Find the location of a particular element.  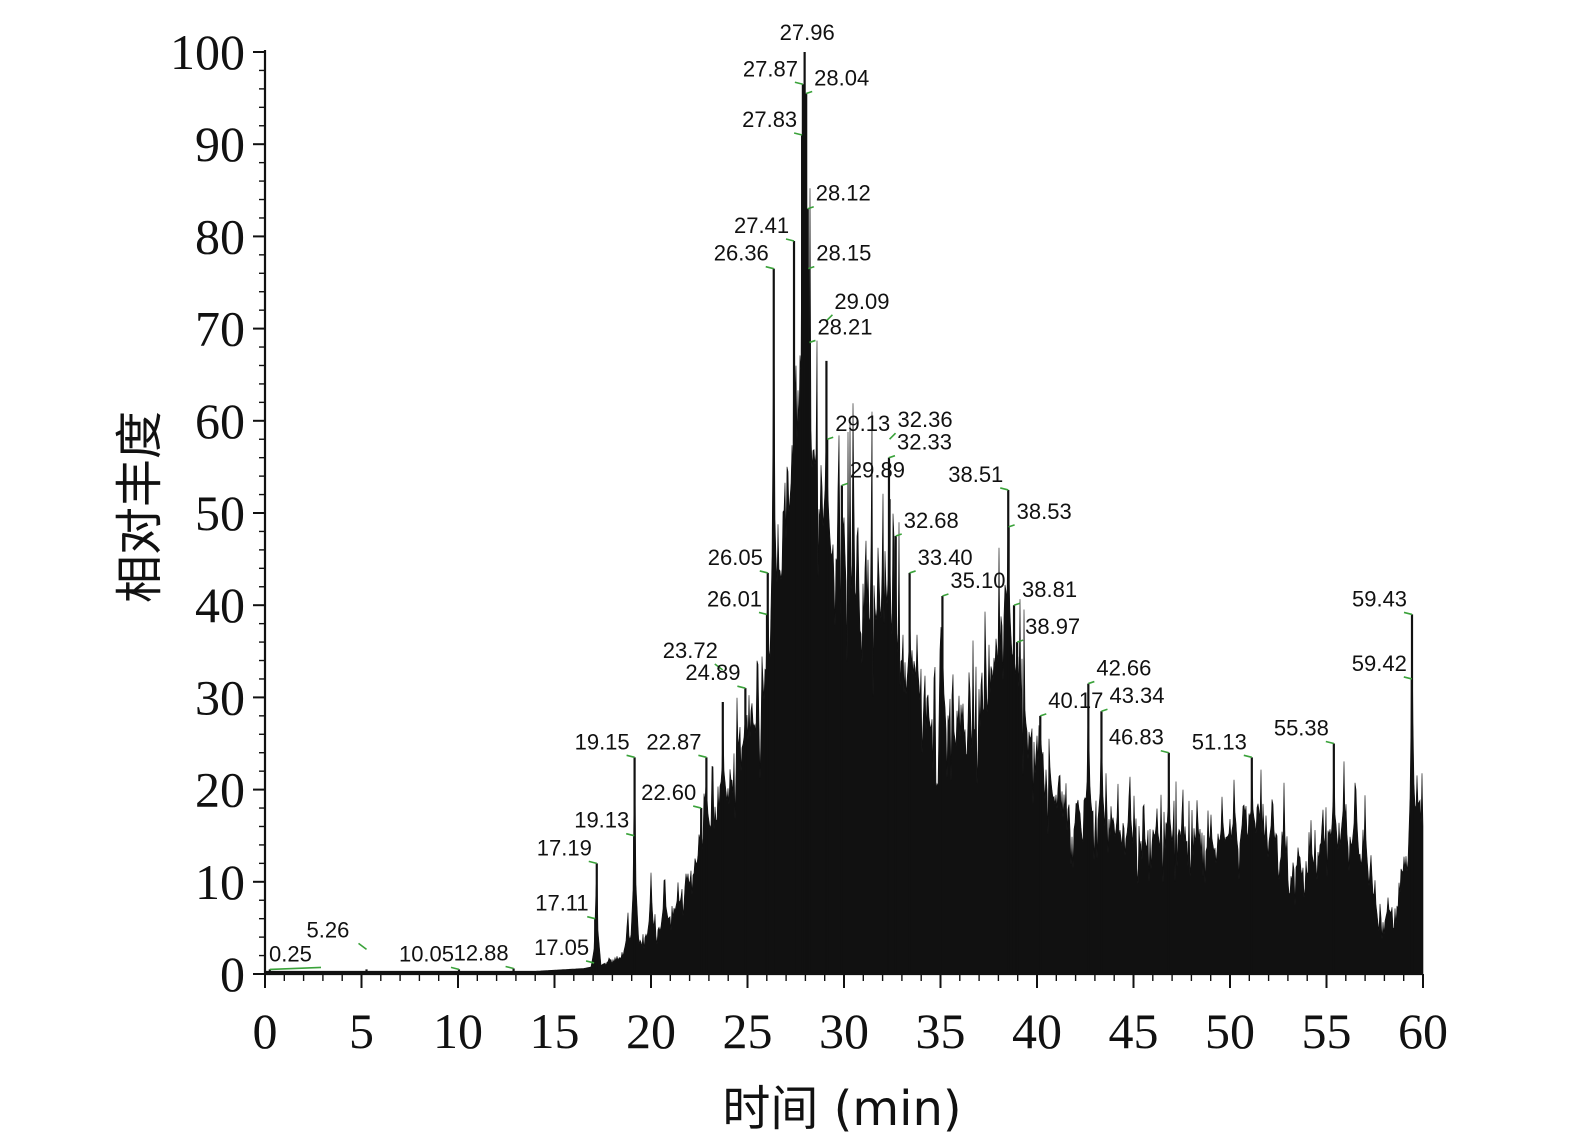

y-tick-label: 70 is located at coordinates (220, 329).